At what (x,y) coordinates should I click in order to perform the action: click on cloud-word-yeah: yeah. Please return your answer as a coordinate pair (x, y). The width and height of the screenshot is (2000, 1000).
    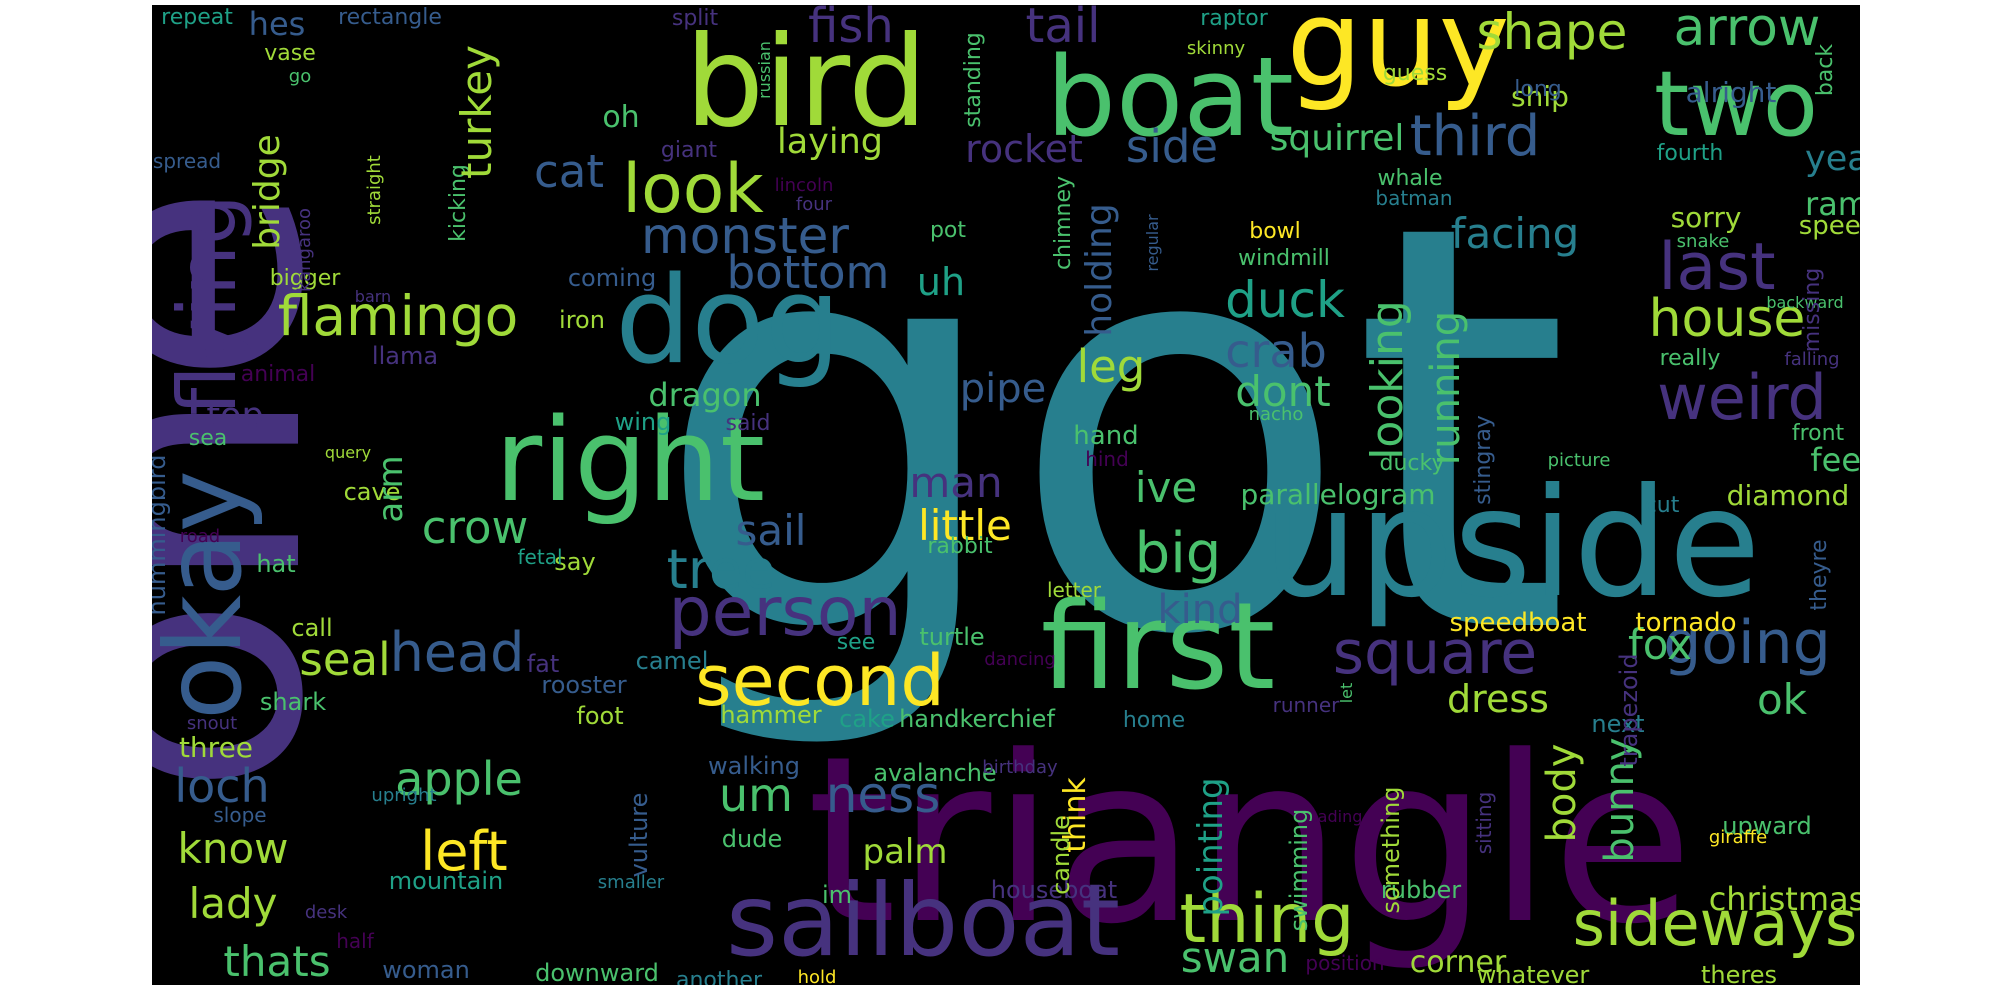
    Looking at the image, I should click on (1832, 159).